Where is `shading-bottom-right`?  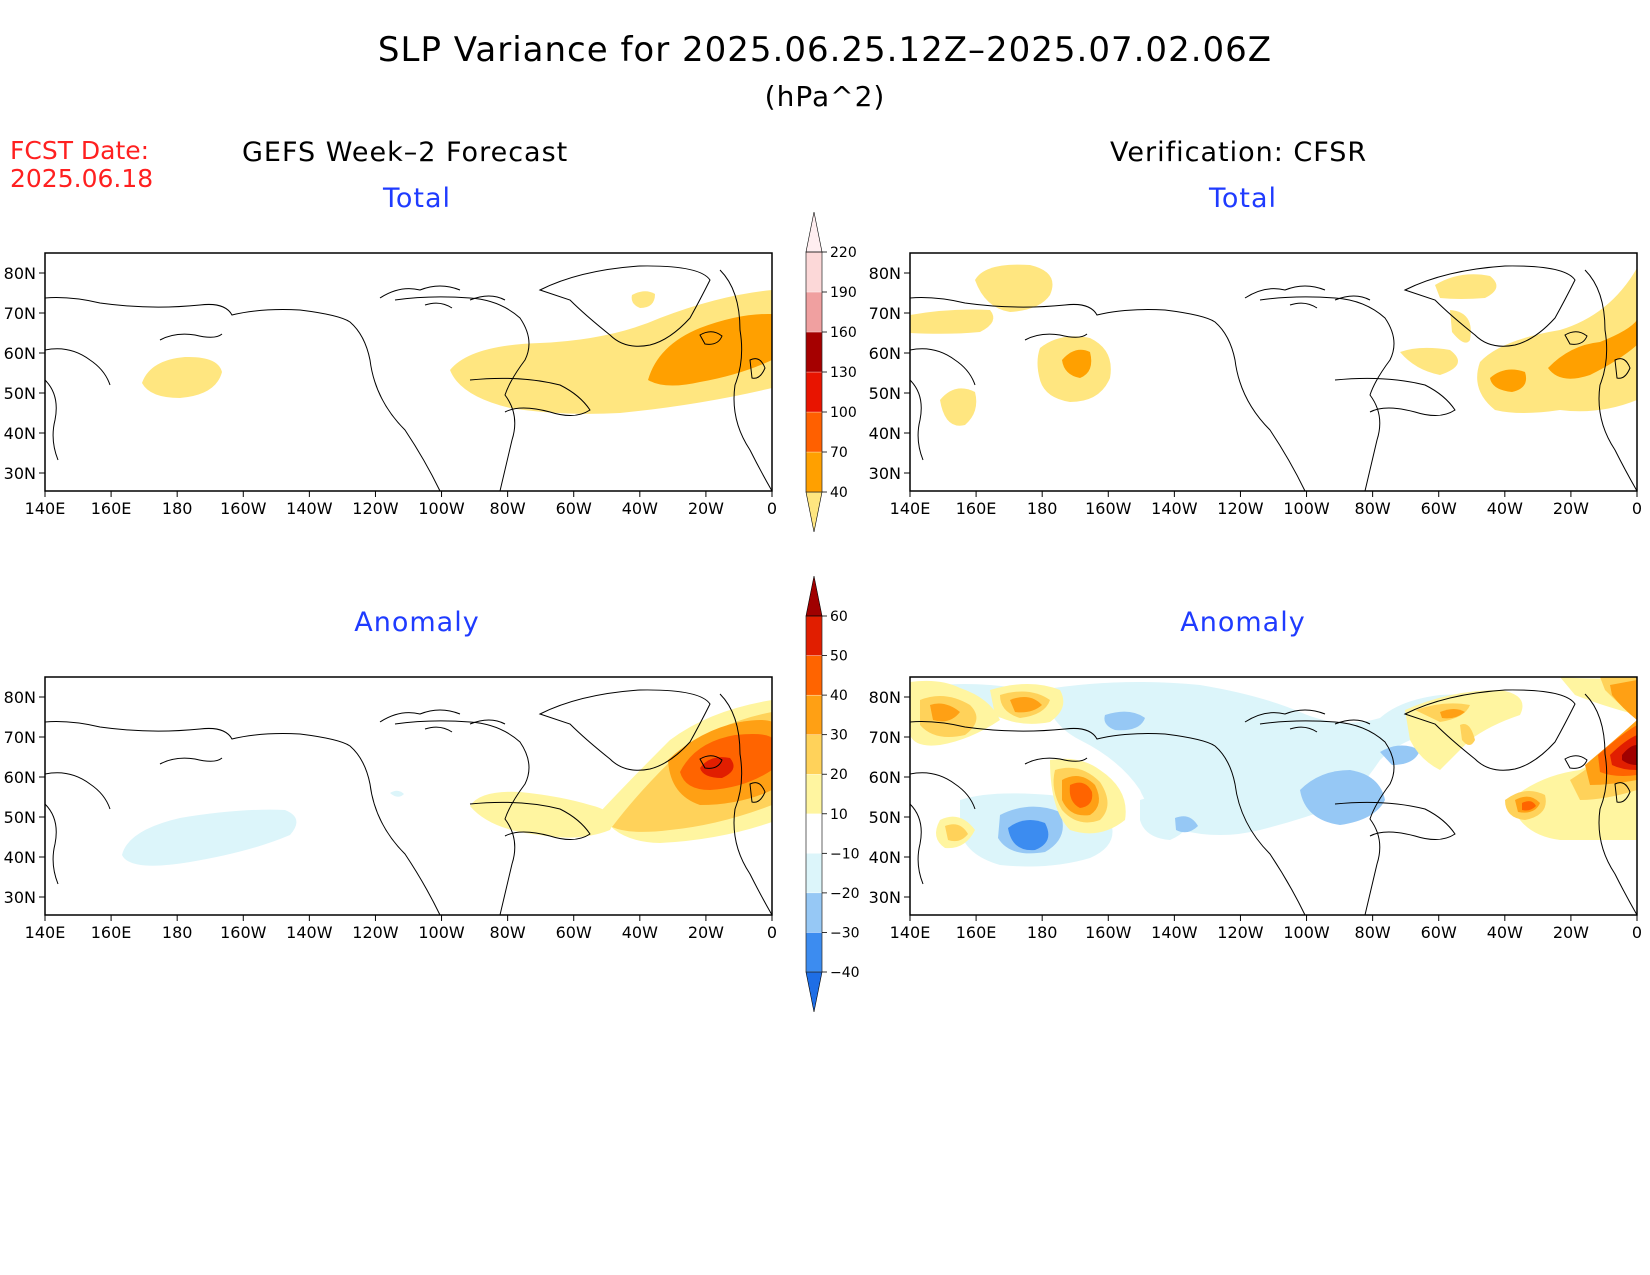
shading-bottom-right is located at coordinates (1273, 772).